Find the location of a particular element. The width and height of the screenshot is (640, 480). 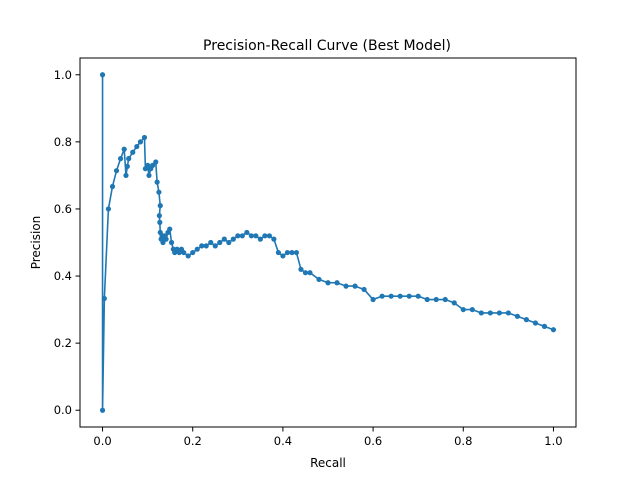

y-axis-label: Precision is located at coordinates (36, 243).